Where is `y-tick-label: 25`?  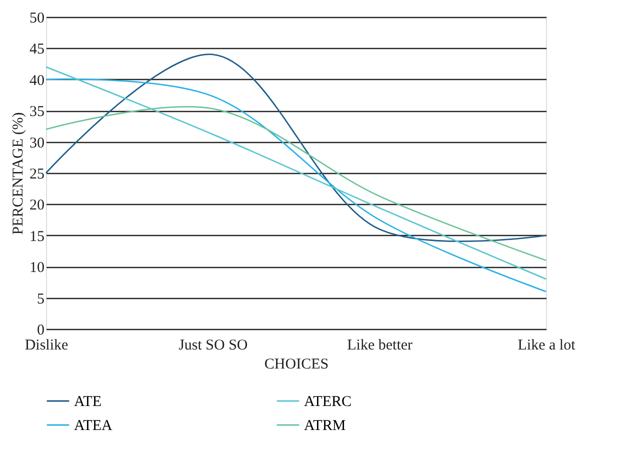 y-tick-label: 25 is located at coordinates (37, 174).